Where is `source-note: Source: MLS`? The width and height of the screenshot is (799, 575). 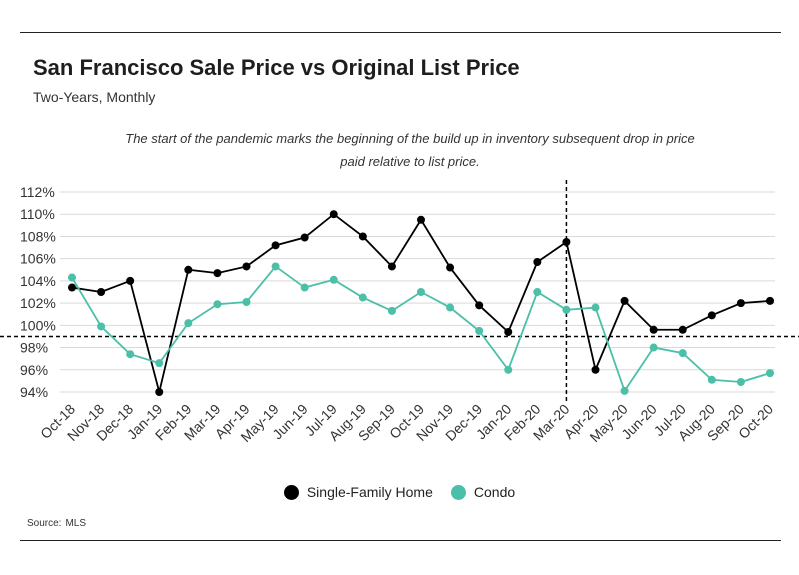 source-note: Source: MLS is located at coordinates (58, 523).